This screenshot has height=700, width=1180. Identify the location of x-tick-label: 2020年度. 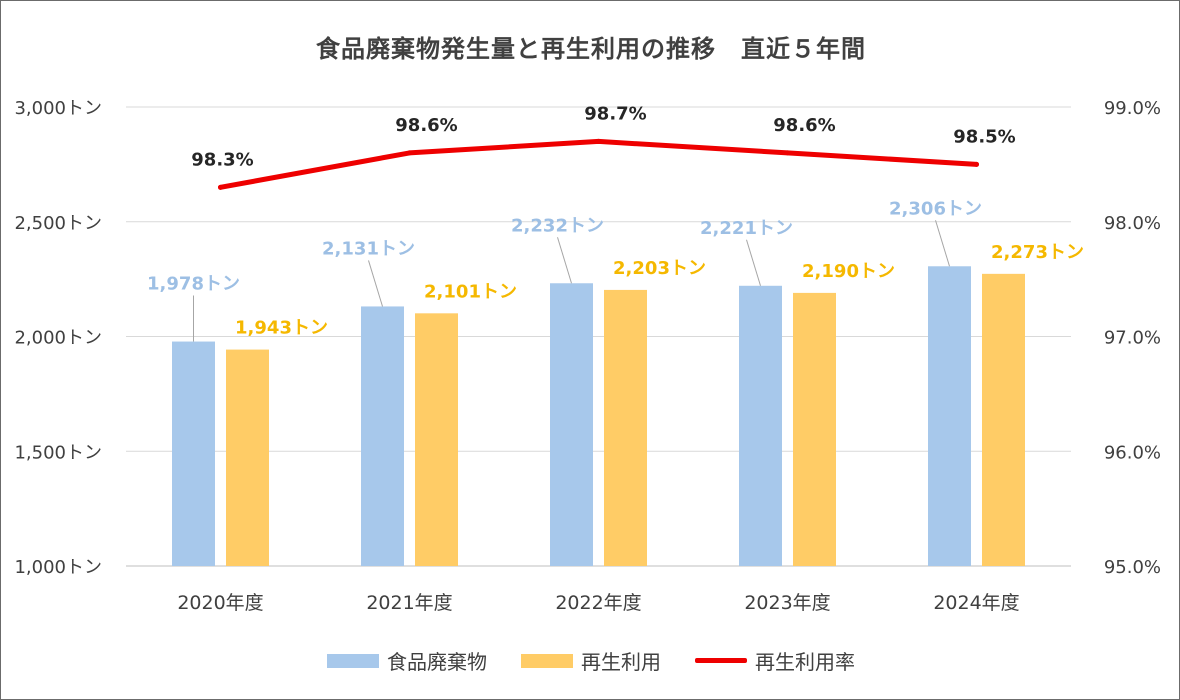
(220, 603).